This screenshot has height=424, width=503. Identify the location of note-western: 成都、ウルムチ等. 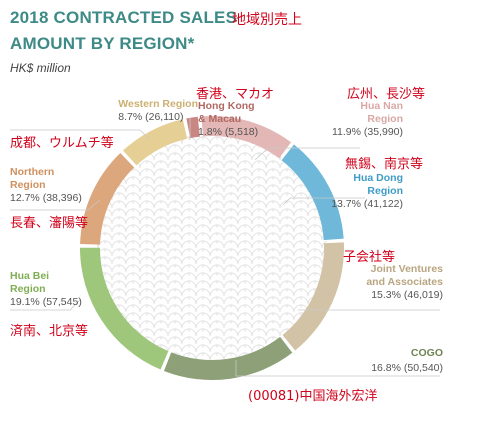
(62, 143).